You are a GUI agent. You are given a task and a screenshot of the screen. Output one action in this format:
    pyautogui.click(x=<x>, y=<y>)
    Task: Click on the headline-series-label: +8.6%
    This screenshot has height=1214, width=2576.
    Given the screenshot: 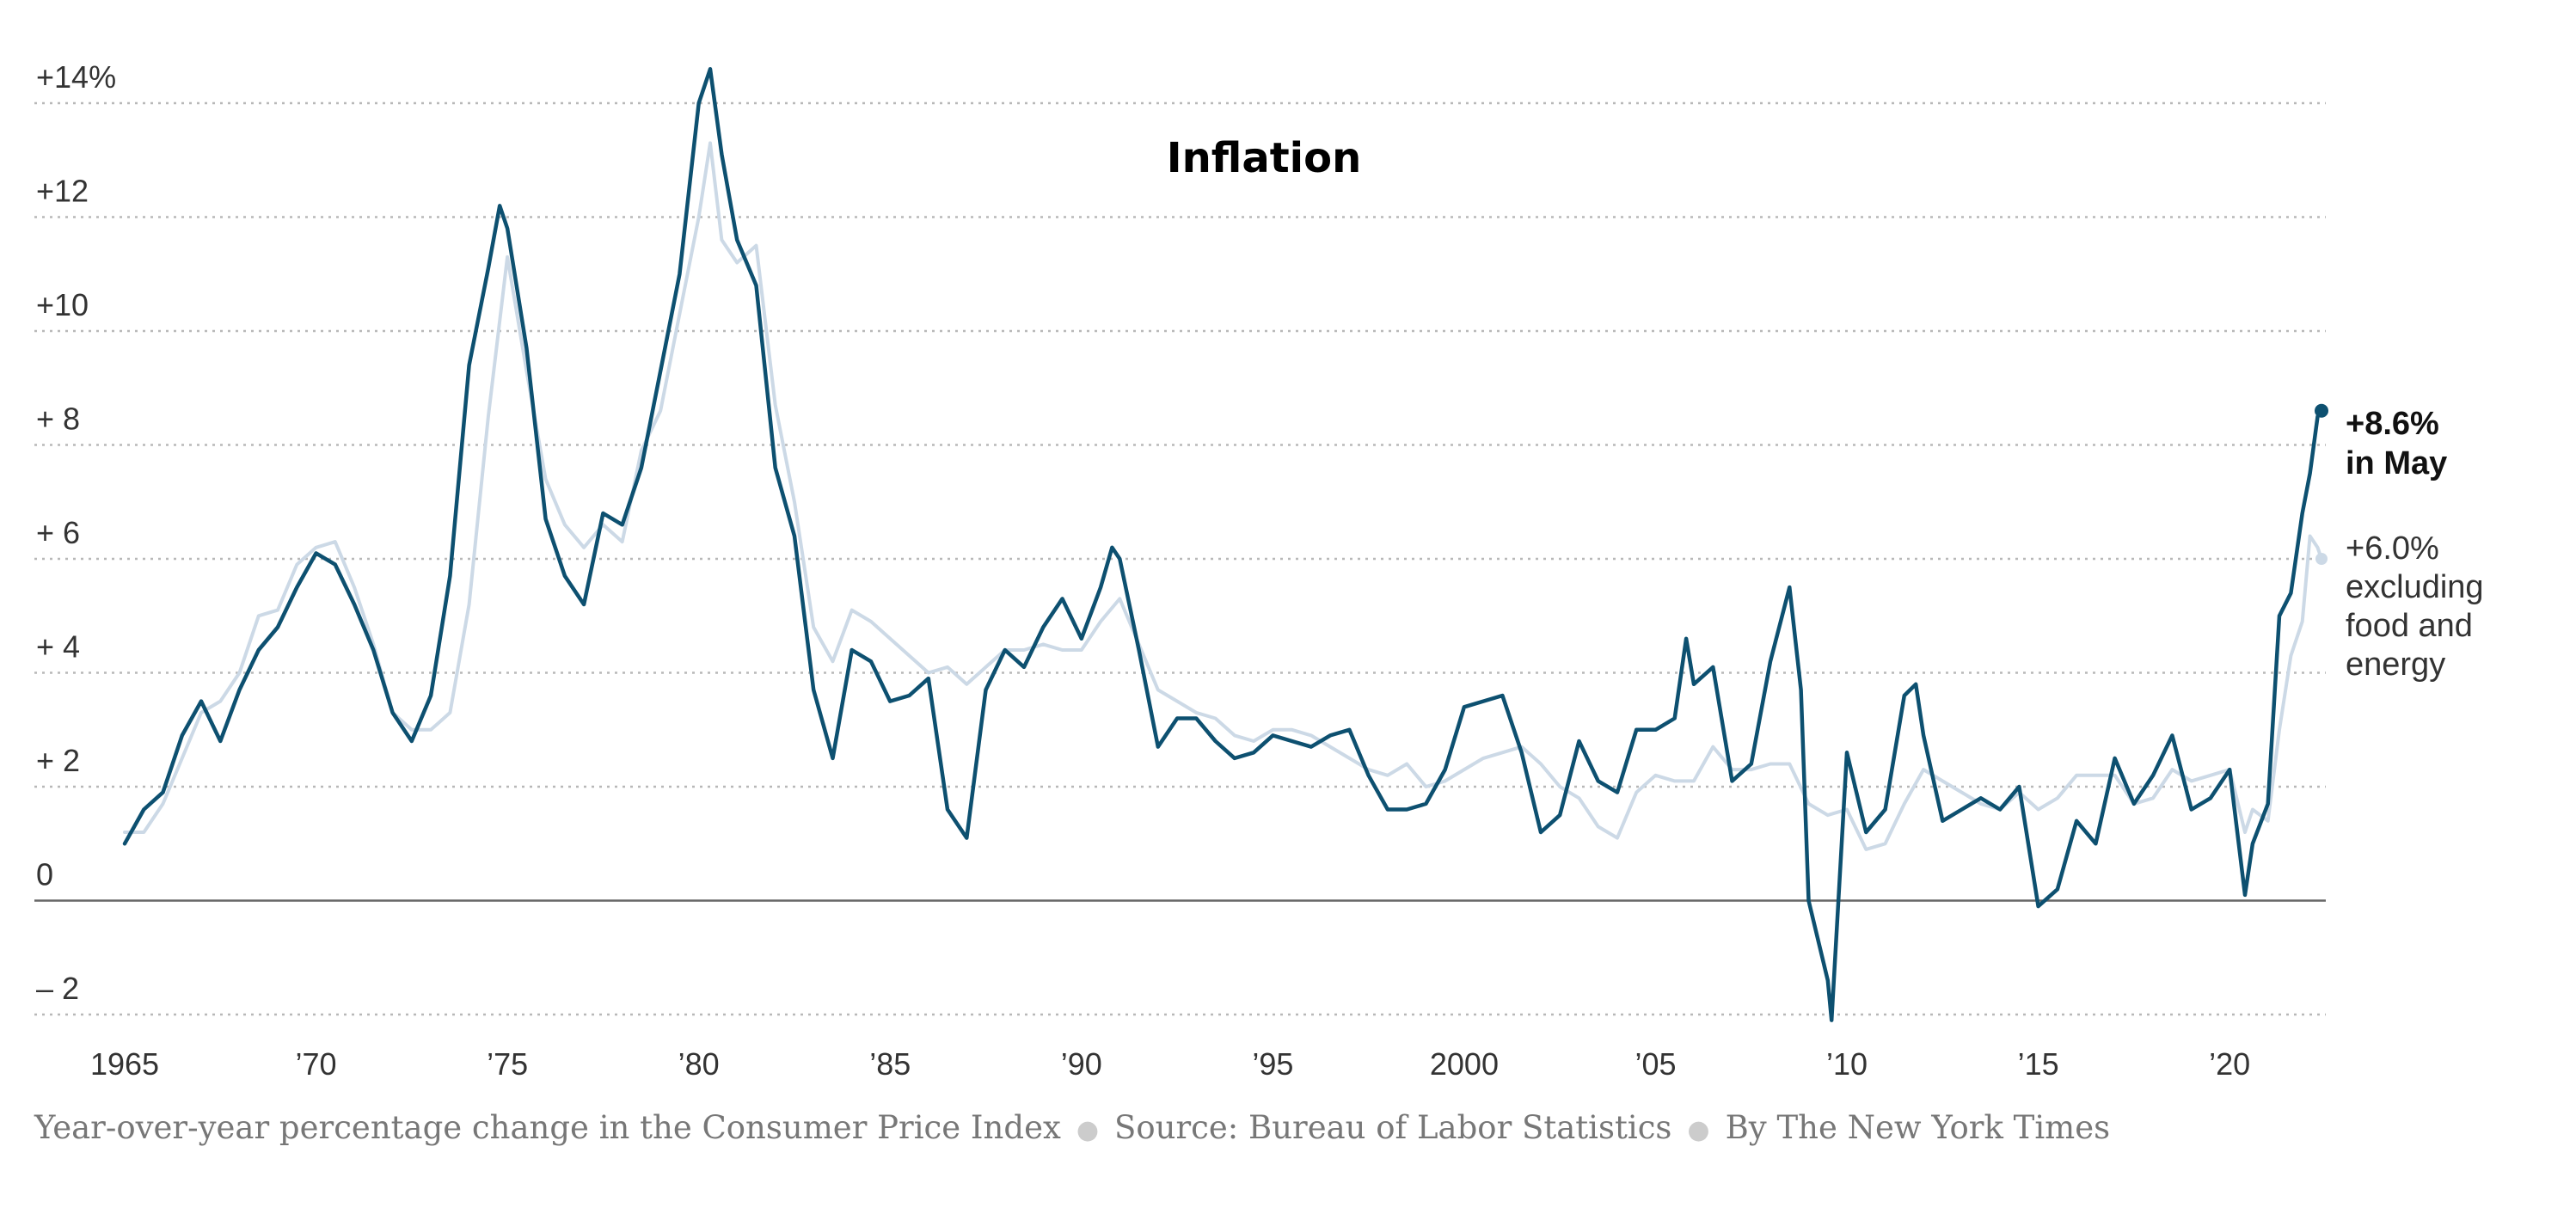 What is the action you would take?
    pyautogui.click(x=2392, y=424)
    